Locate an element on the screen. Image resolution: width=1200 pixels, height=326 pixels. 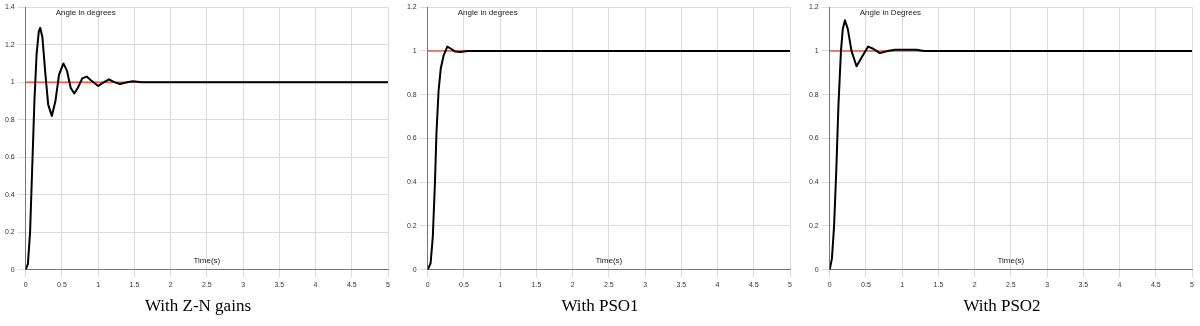
text: With PSO1 is located at coordinates (600, 306).